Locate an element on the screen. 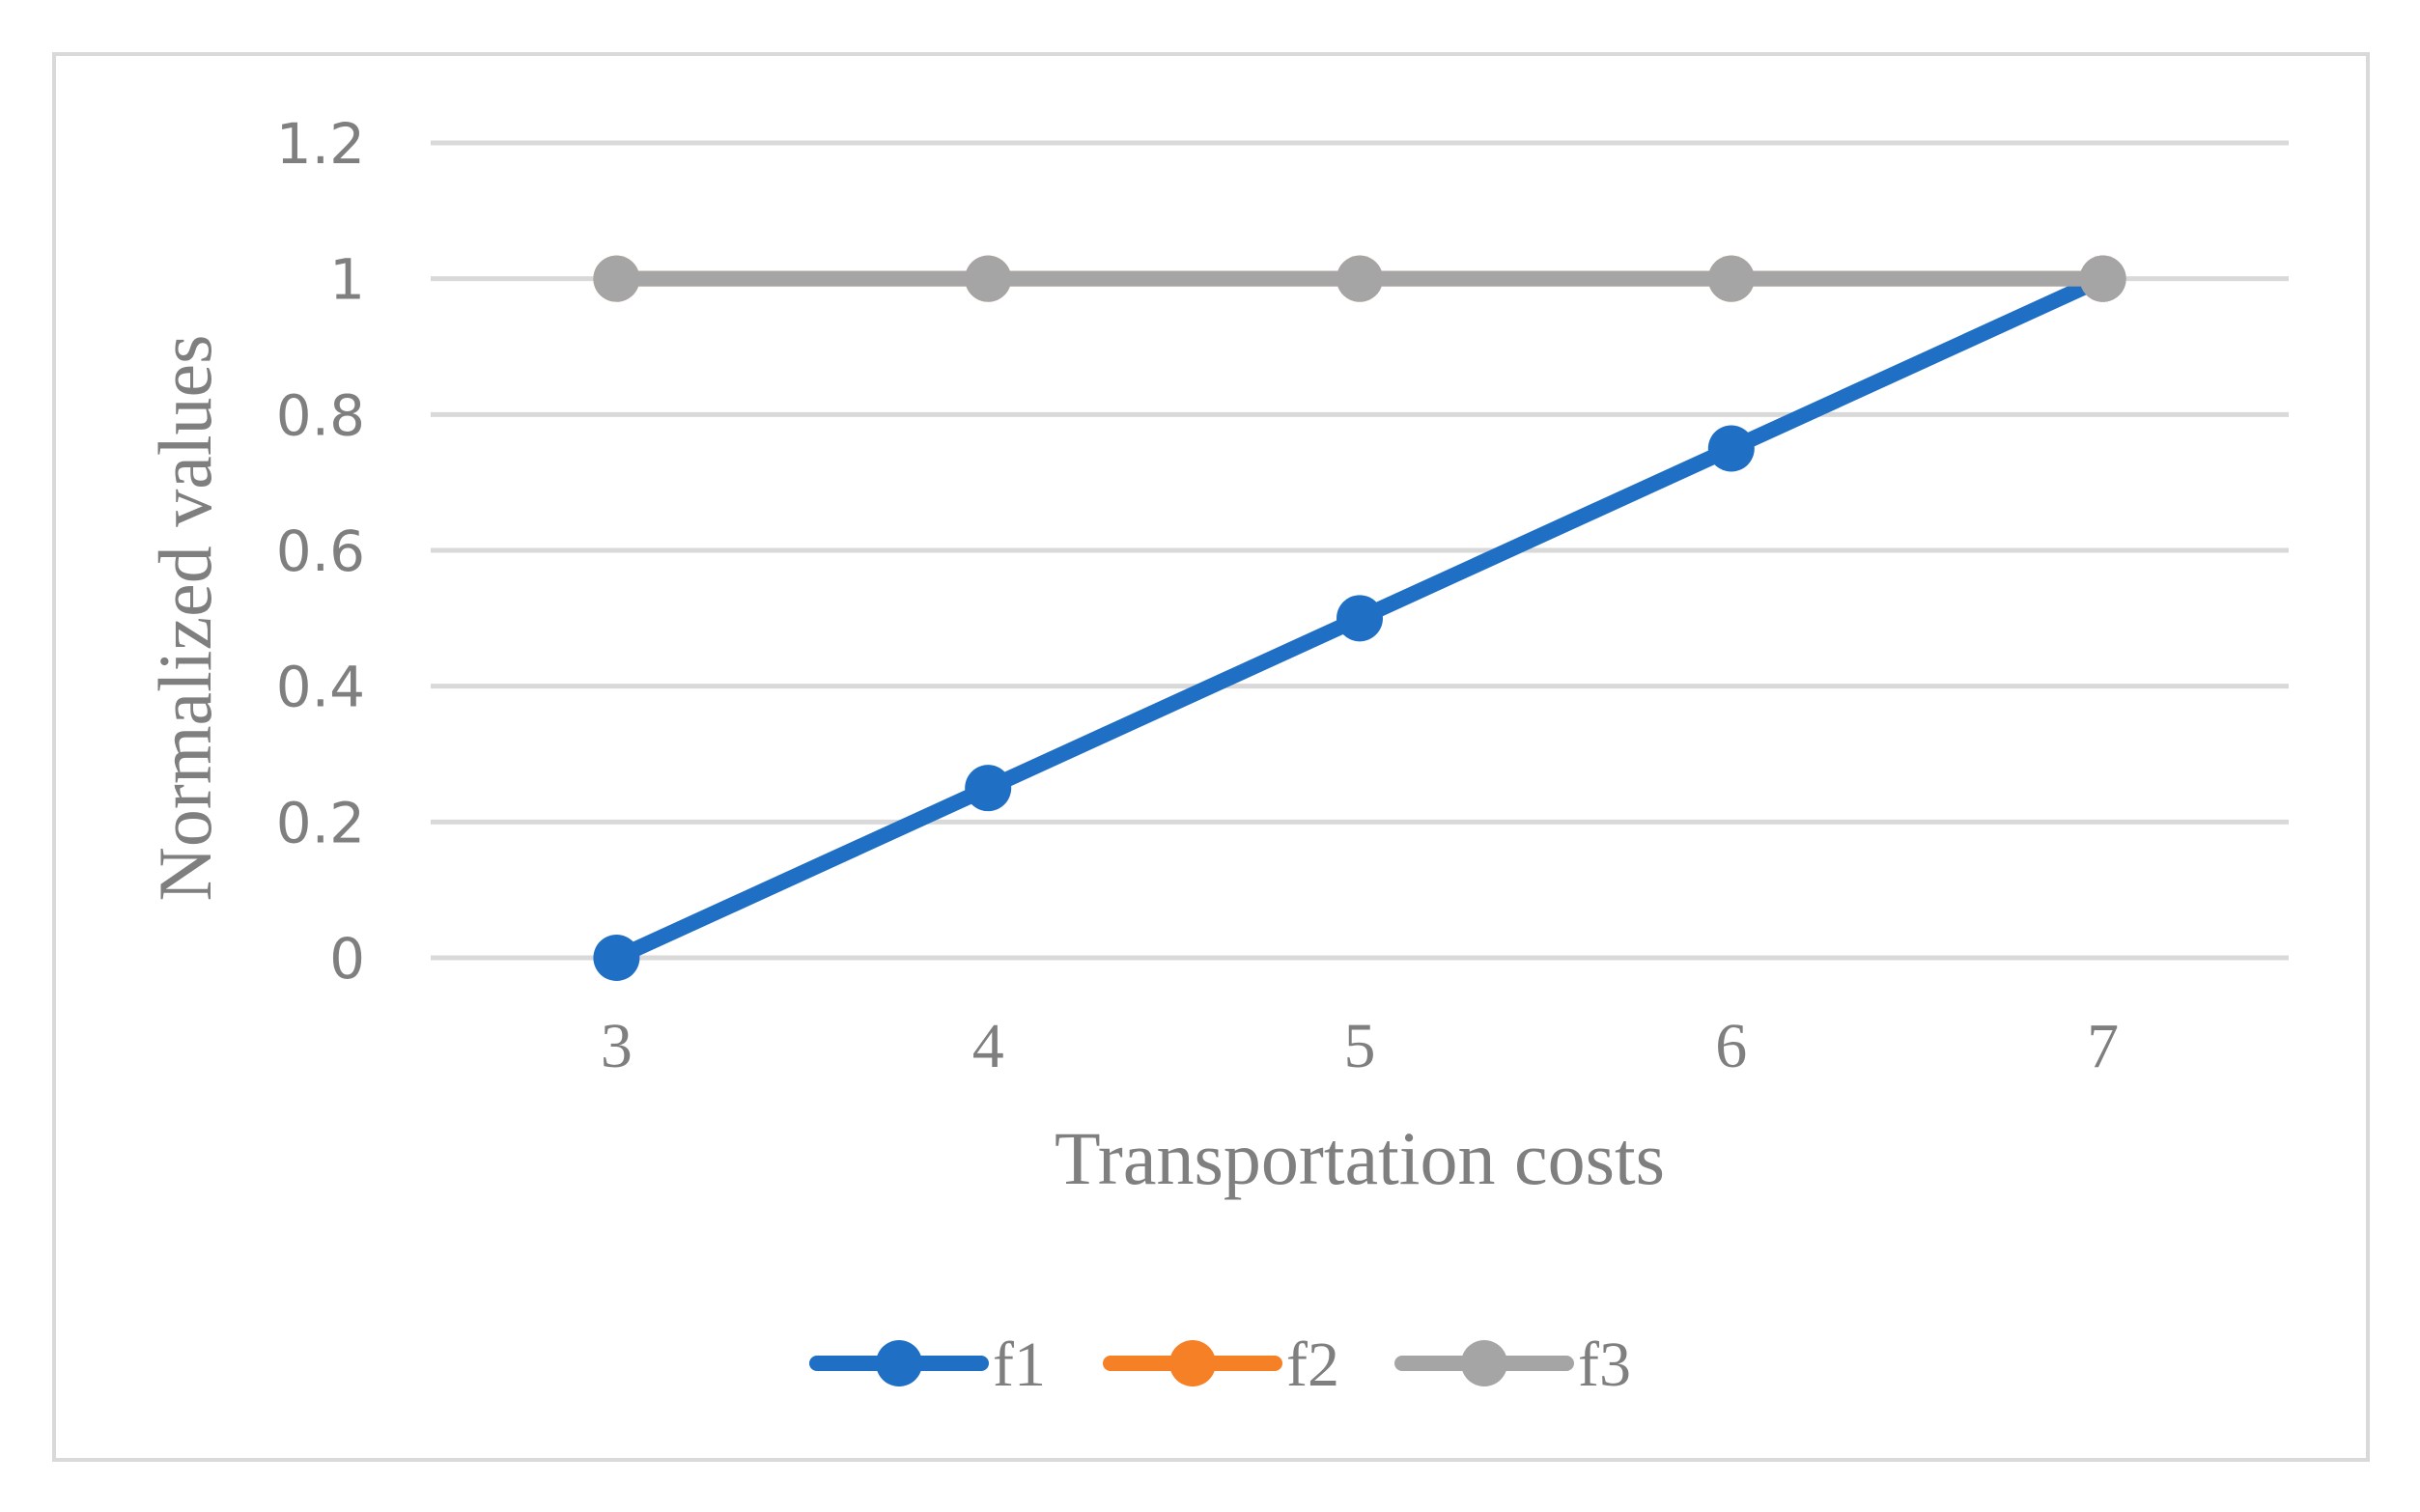  legend-label: f1 is located at coordinates (1020, 1365).